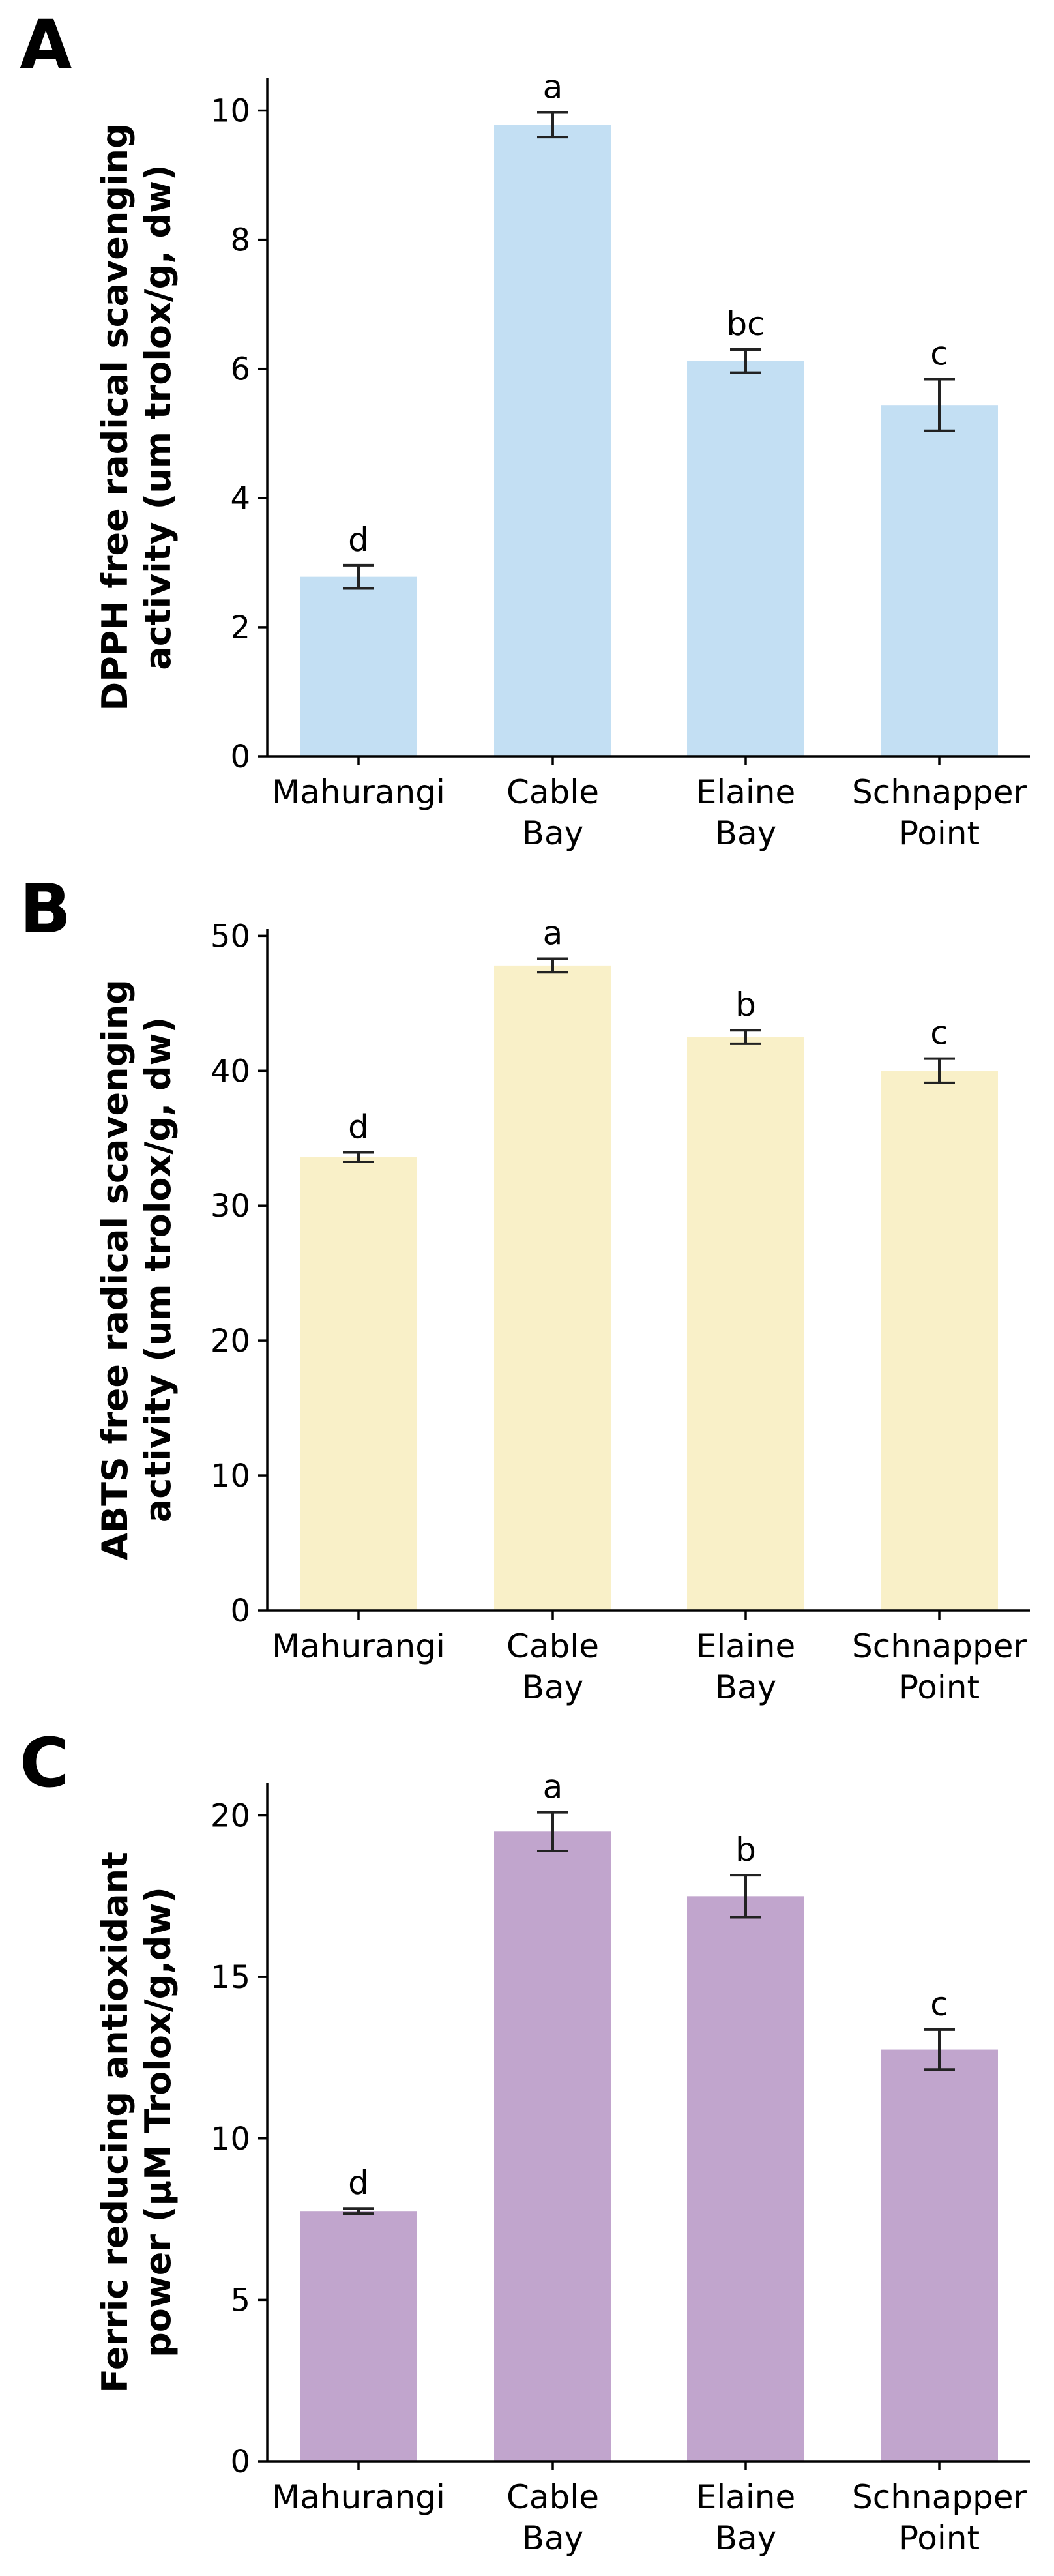 This screenshot has height=2576, width=1054. I want to click on panel-a-significance-label-1: a, so click(553, 87).